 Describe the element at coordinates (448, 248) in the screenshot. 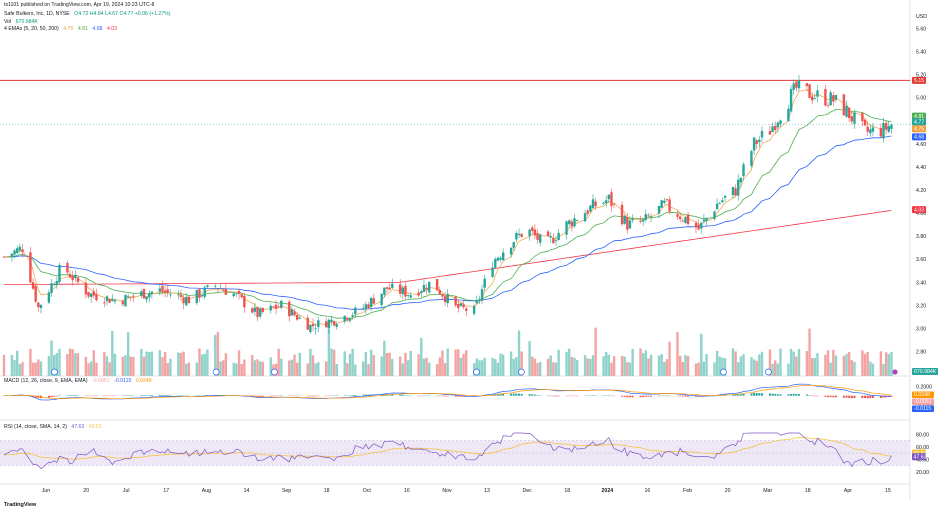

I see `ema200-line` at that location.